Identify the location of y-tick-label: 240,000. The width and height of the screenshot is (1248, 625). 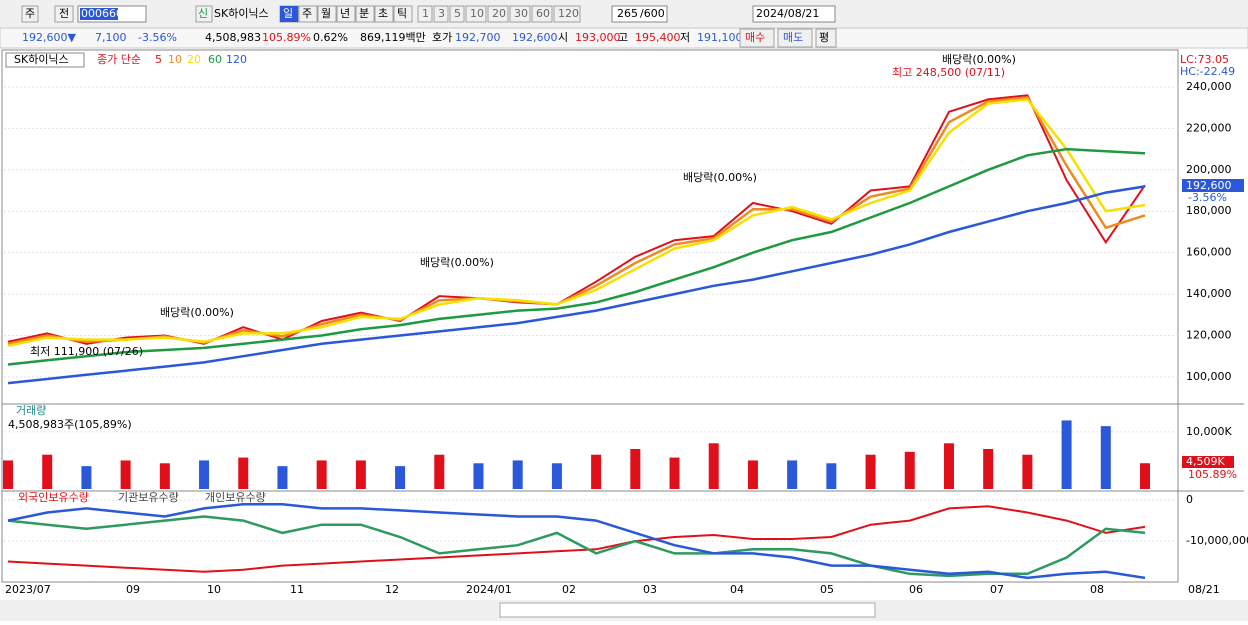
(1209, 86).